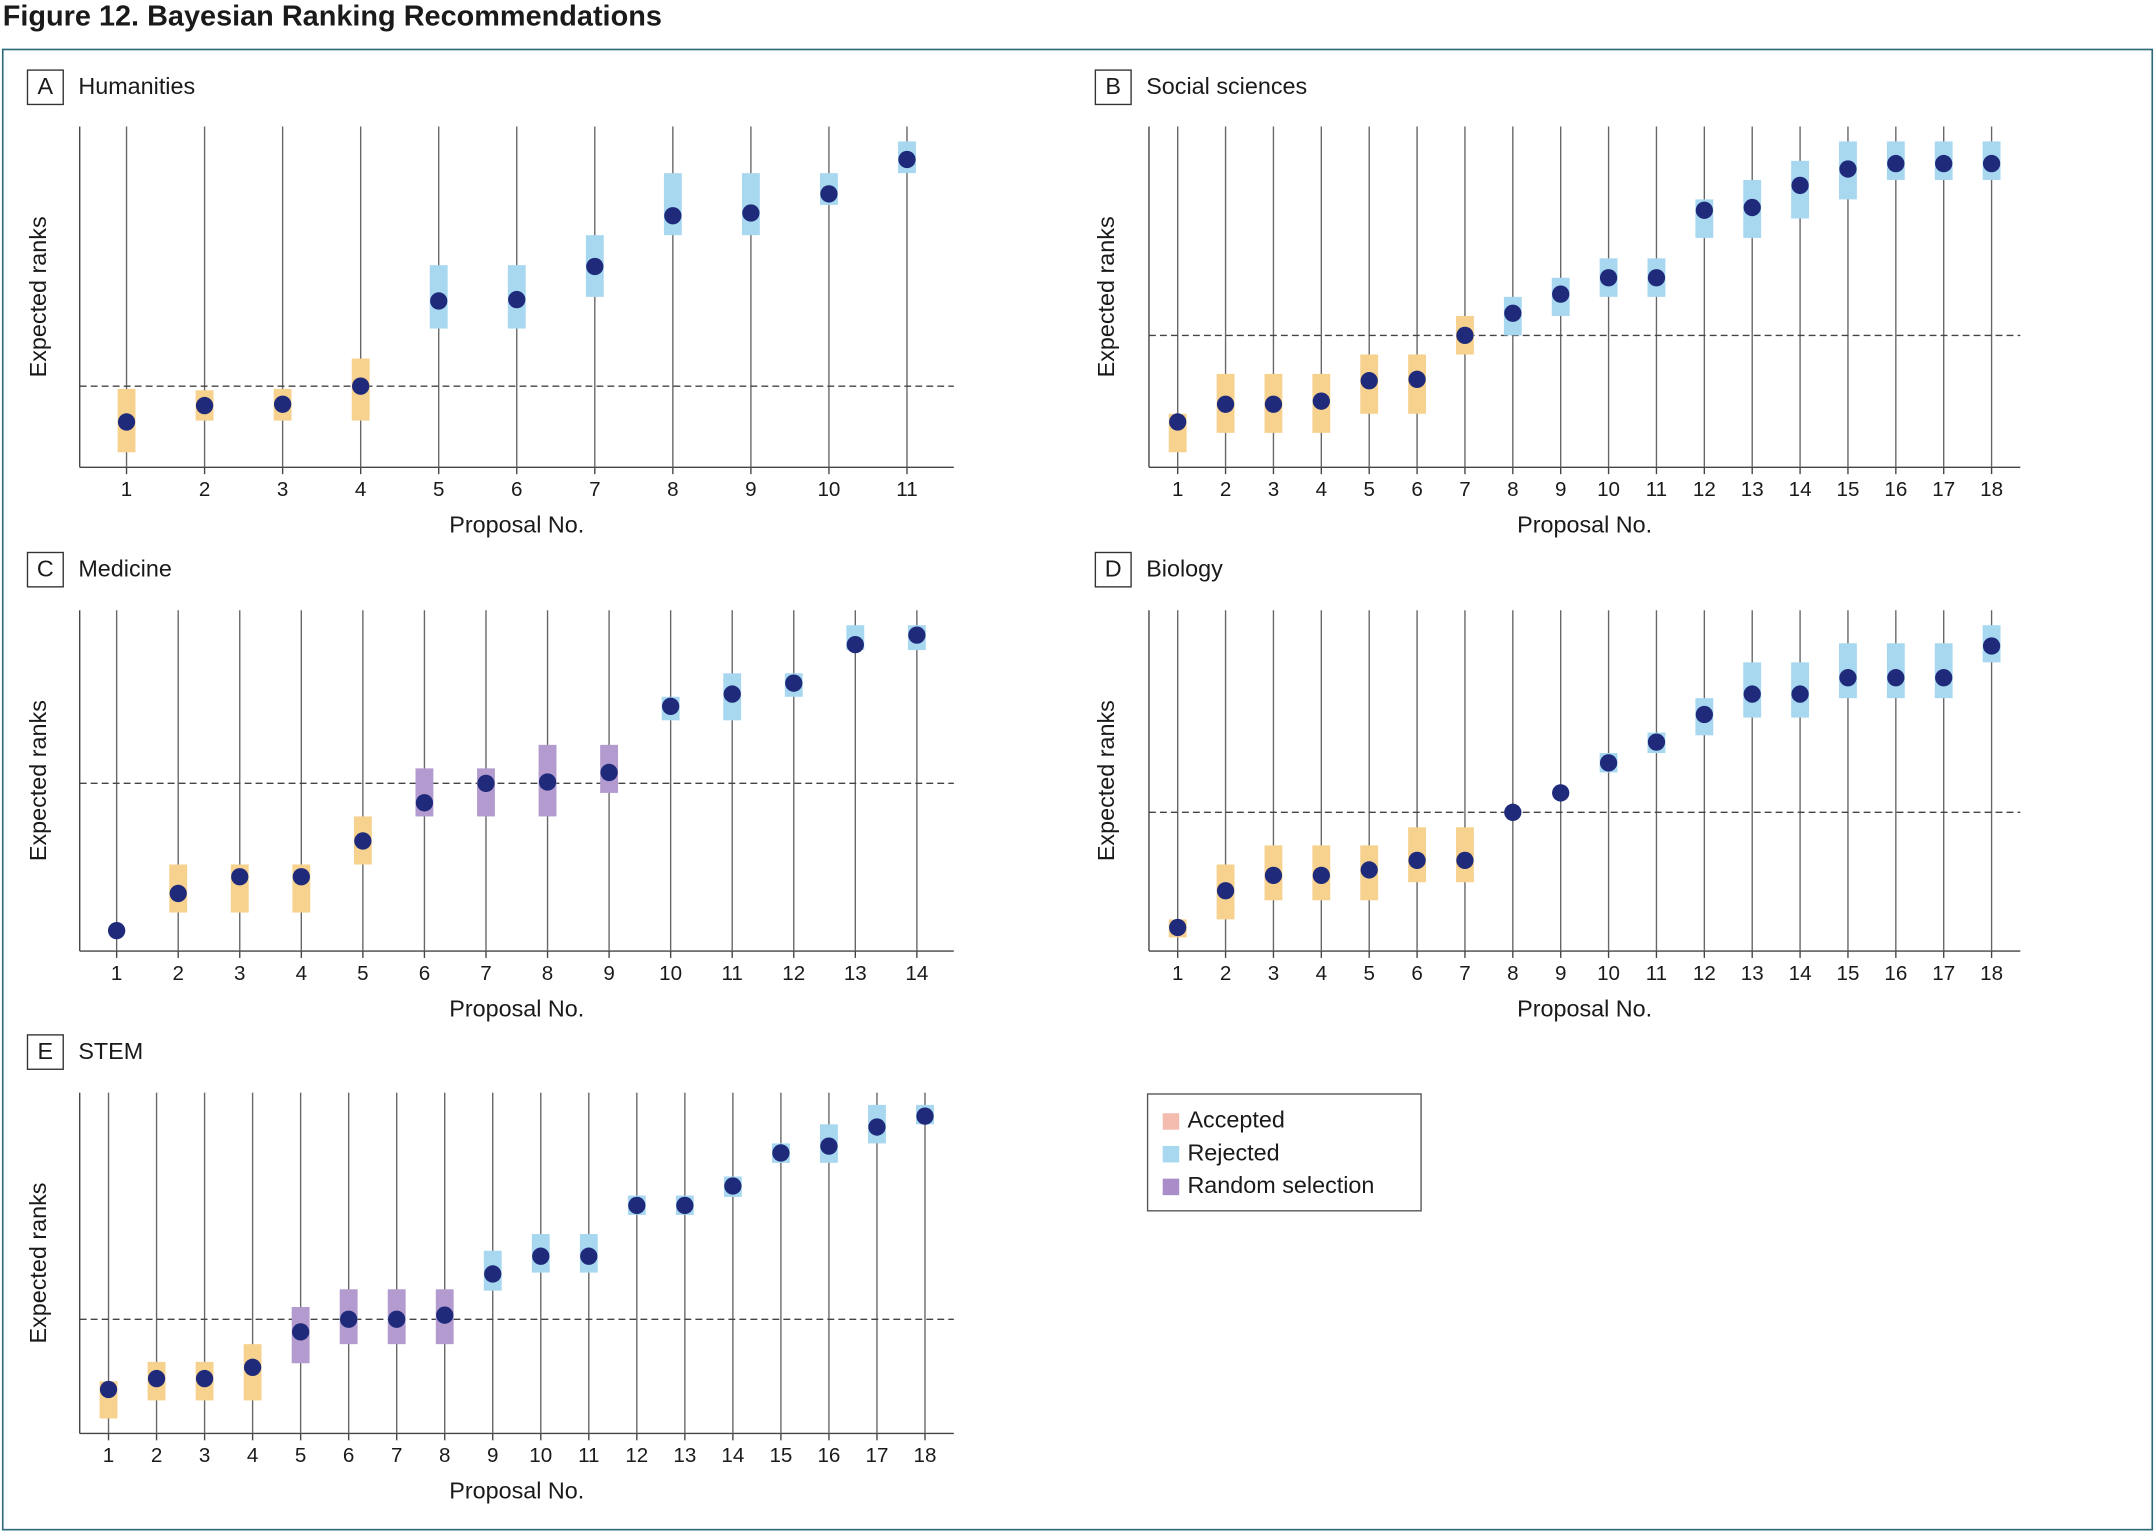 The width and height of the screenshot is (2155, 1532). What do you see at coordinates (1184, 569) in the screenshot?
I see `panel-title: Biology` at bounding box center [1184, 569].